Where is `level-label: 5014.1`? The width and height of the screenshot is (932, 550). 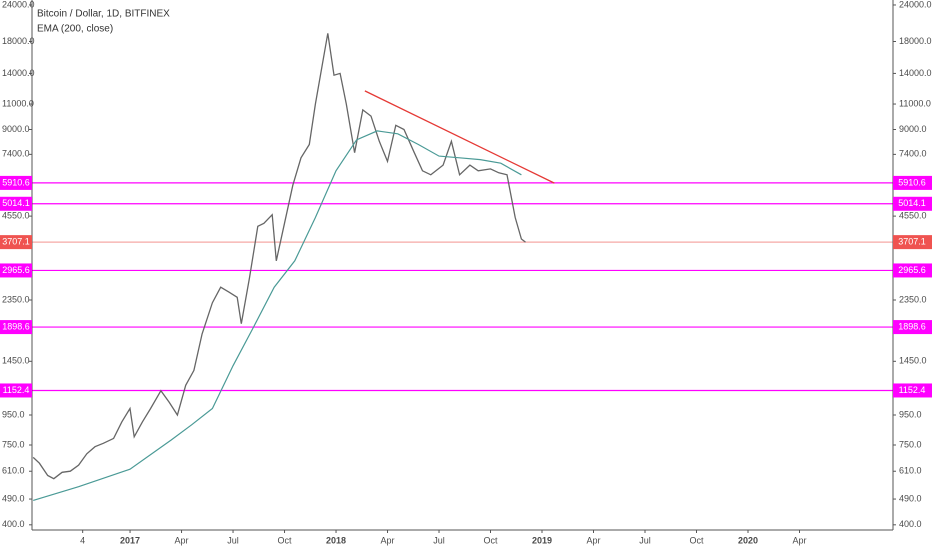
level-label: 5014.1 is located at coordinates (16, 203).